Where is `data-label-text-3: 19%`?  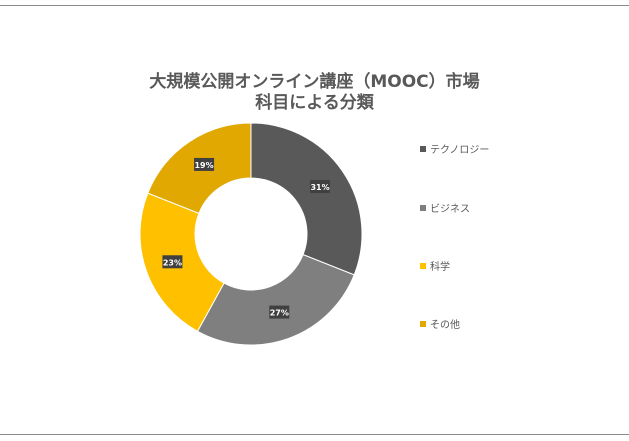
data-label-text-3: 19% is located at coordinates (203, 165).